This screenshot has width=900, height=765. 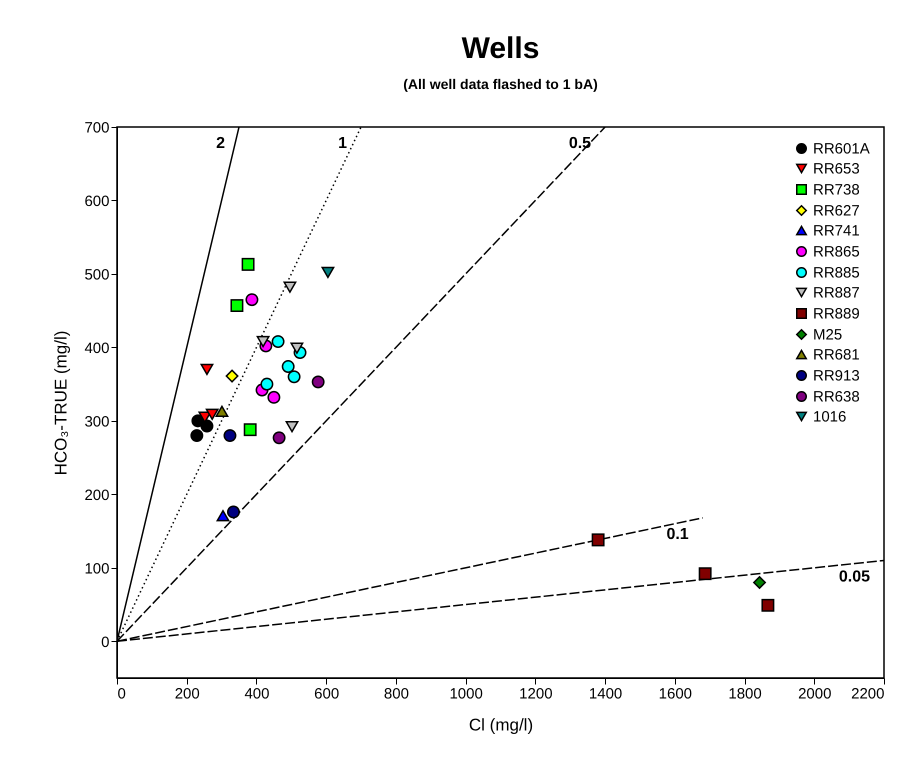 I want to click on legend-label: RR741, so click(x=836, y=231).